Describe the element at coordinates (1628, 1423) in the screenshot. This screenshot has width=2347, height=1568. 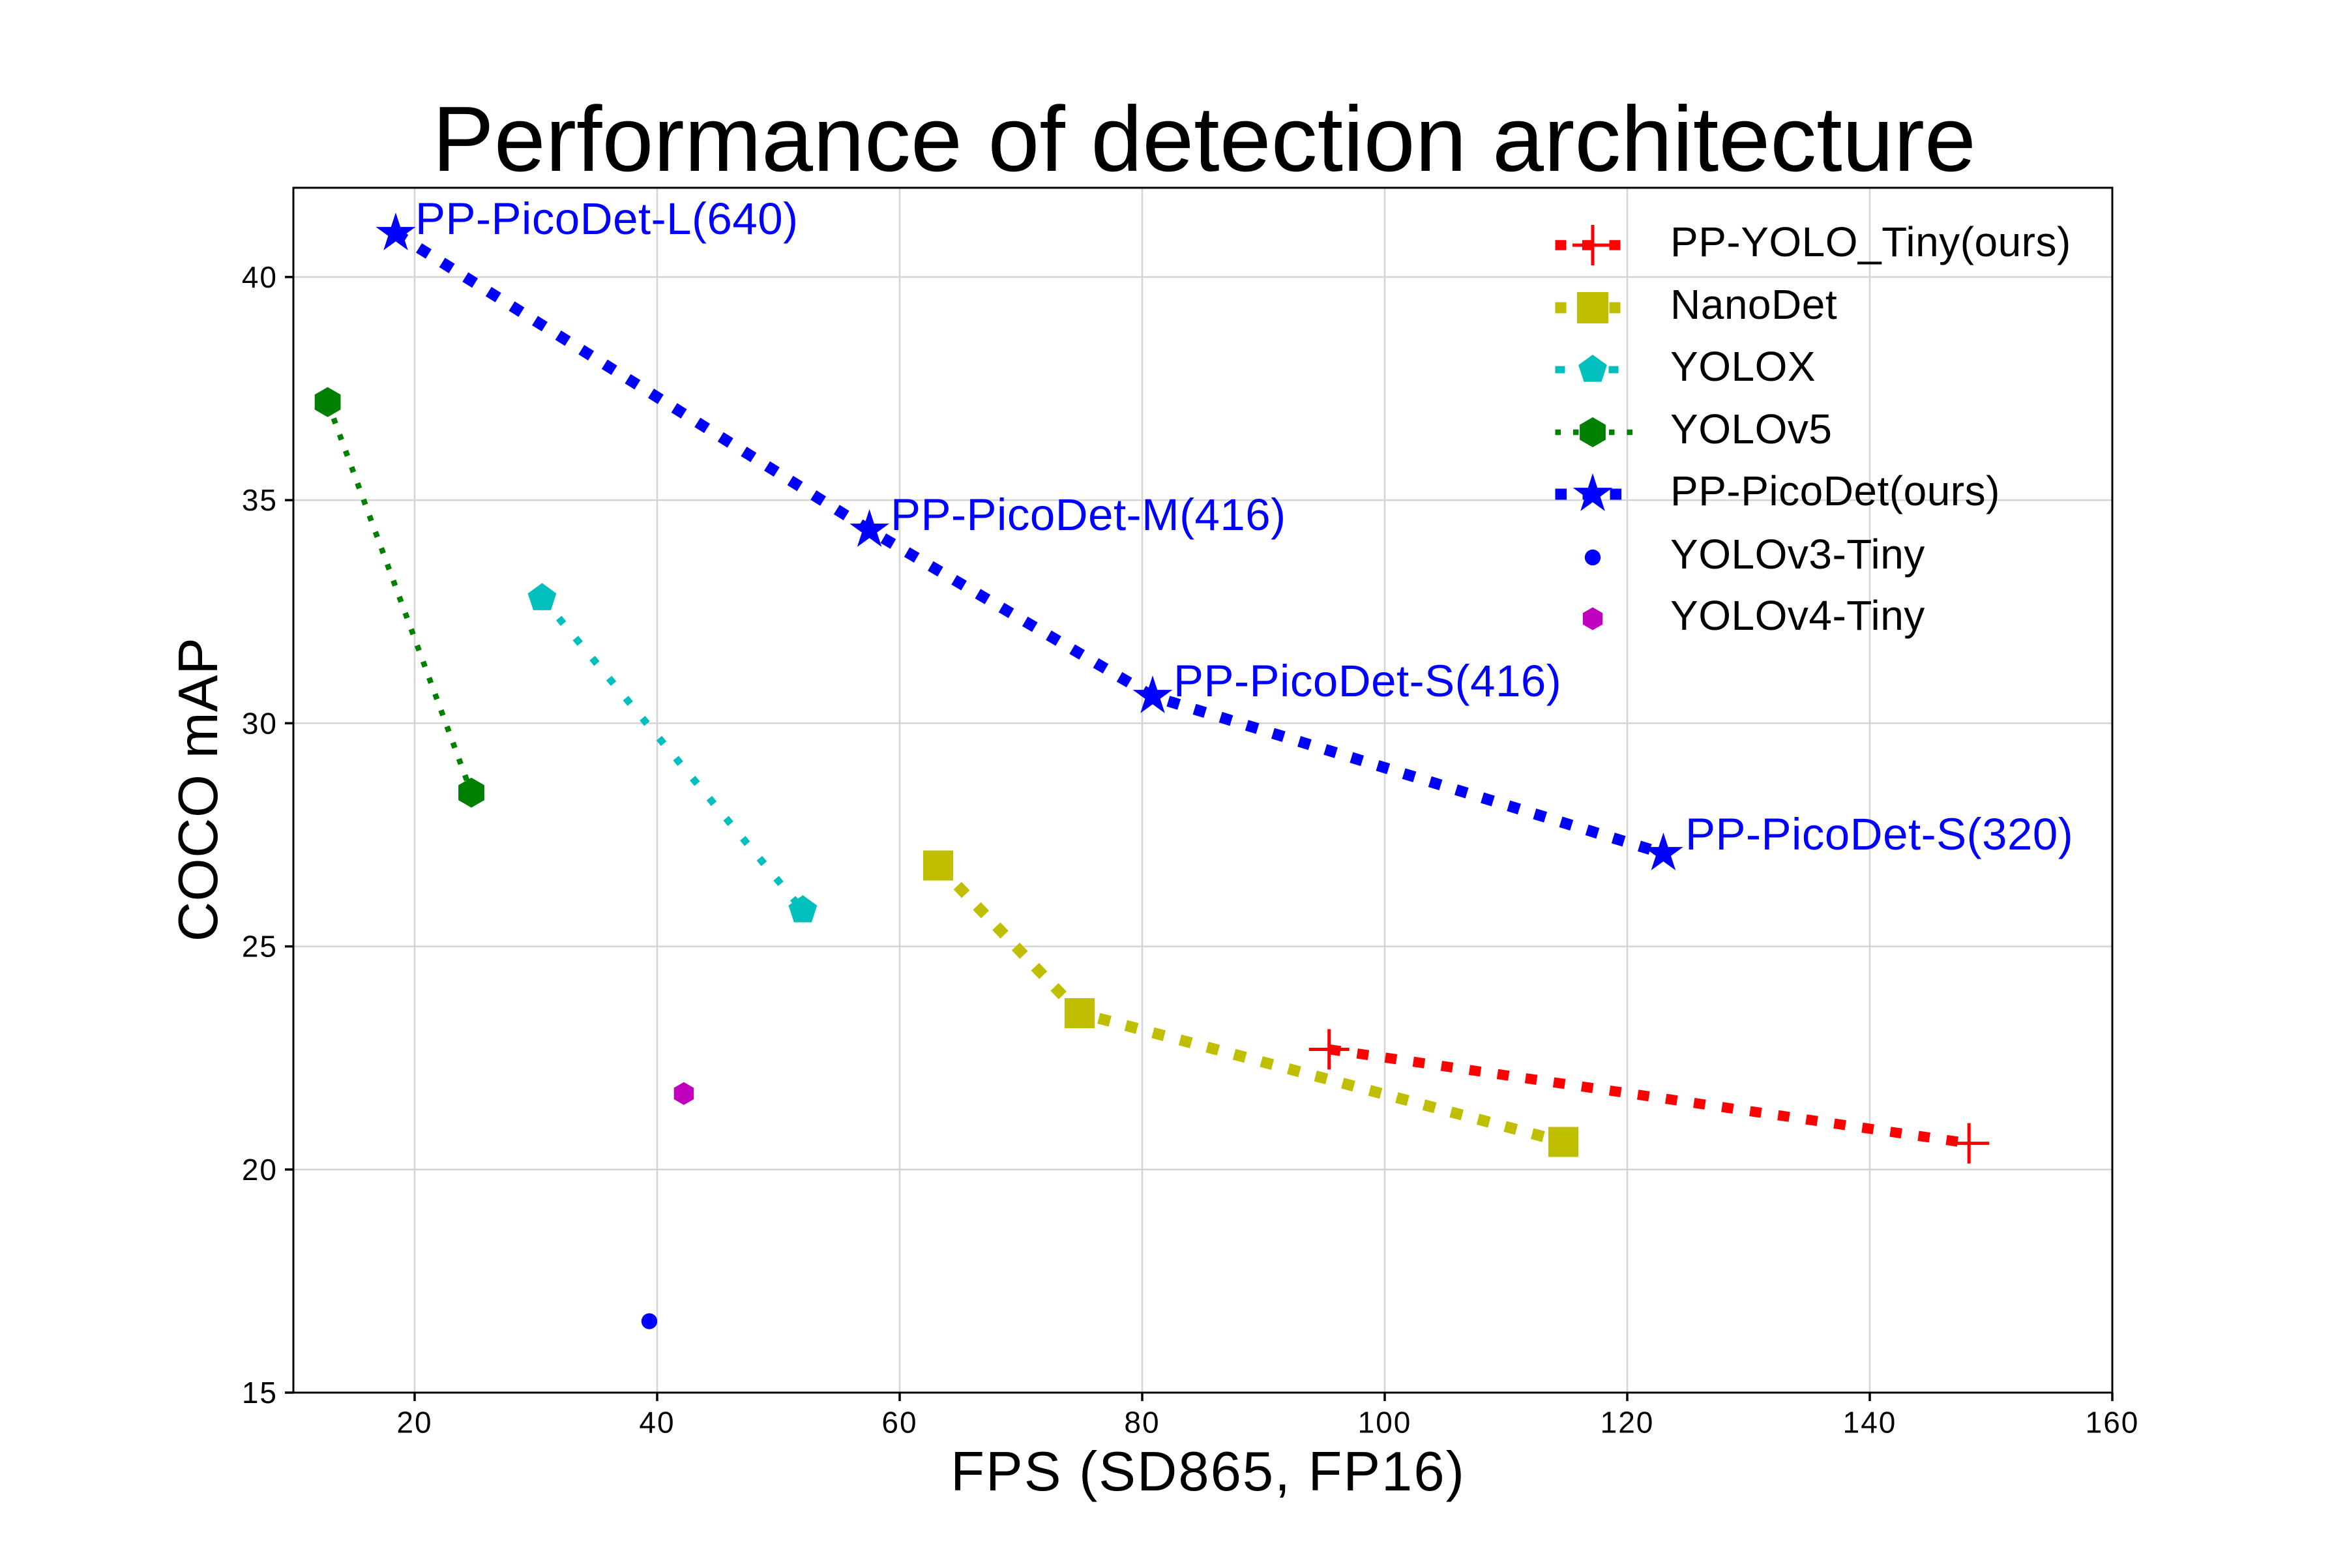
I see `svg-text: 120` at that location.